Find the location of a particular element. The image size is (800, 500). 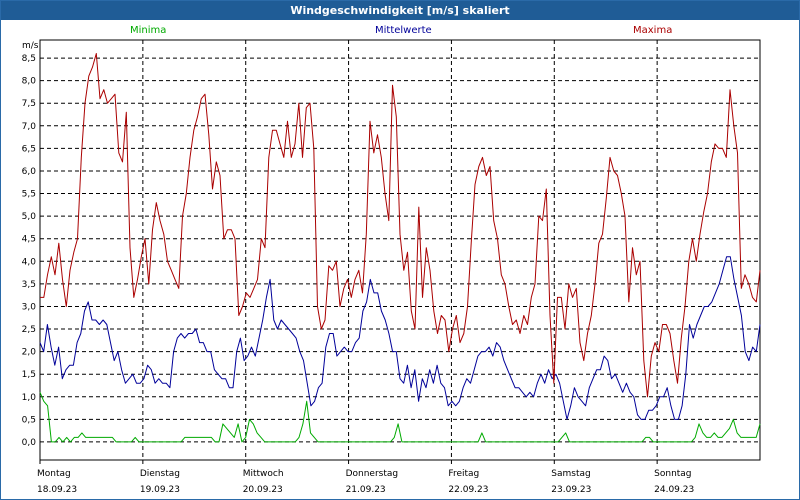

x-tick-day: Samstag is located at coordinates (570, 474).